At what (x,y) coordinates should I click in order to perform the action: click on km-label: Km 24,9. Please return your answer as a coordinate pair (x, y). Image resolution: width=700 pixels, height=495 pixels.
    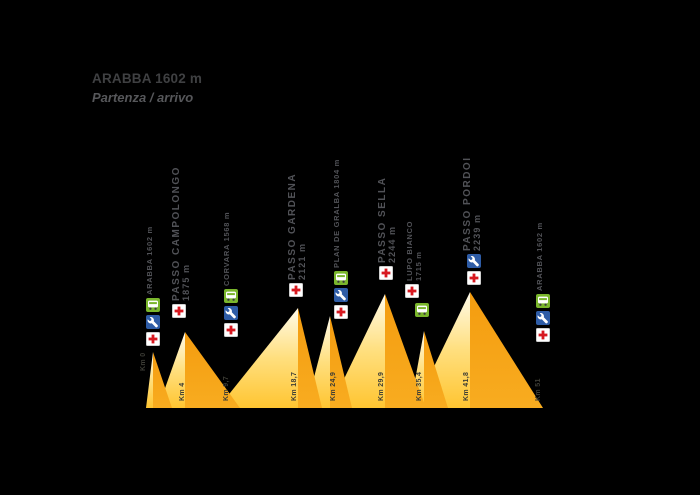
    Looking at the image, I should click on (333, 386).